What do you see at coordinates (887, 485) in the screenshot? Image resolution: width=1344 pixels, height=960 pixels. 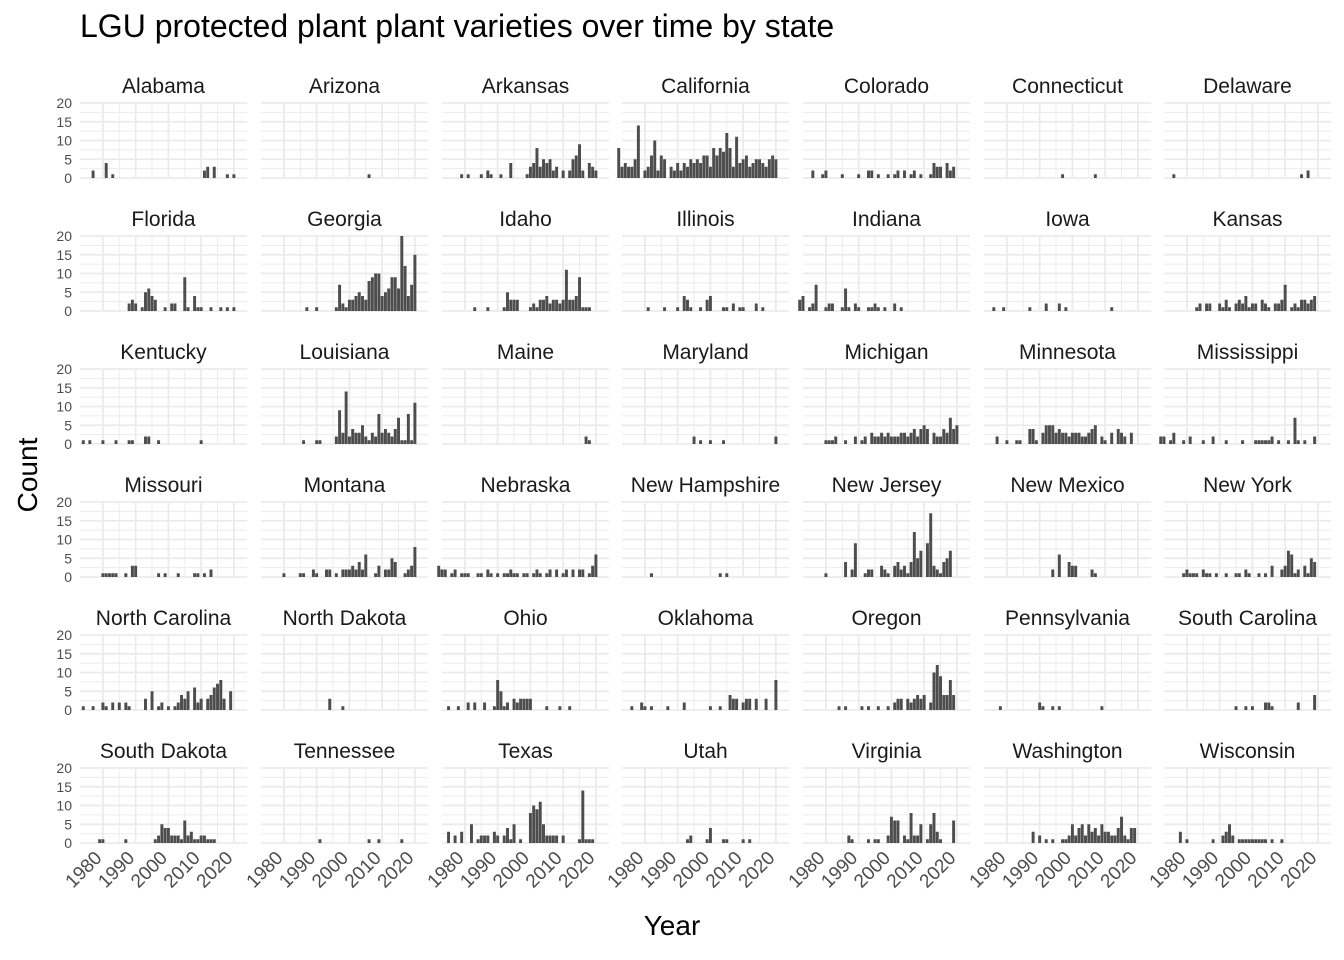 I see `facet-label: New Jersey` at bounding box center [887, 485].